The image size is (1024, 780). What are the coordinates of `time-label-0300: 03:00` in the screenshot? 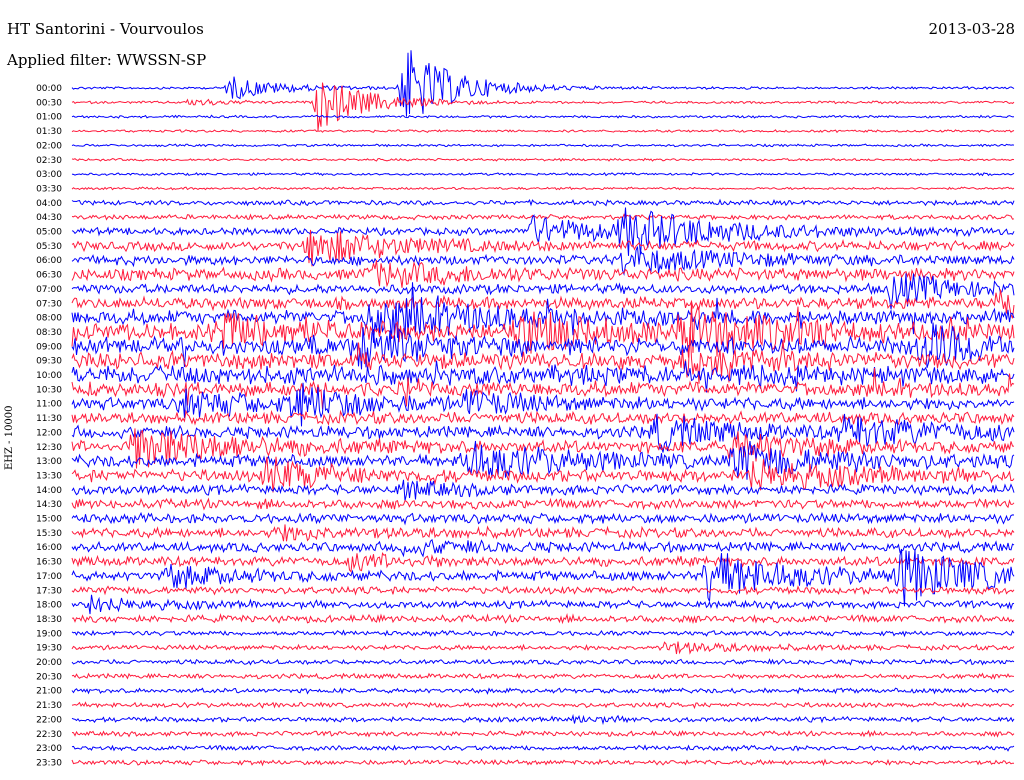 It's located at (49, 175).